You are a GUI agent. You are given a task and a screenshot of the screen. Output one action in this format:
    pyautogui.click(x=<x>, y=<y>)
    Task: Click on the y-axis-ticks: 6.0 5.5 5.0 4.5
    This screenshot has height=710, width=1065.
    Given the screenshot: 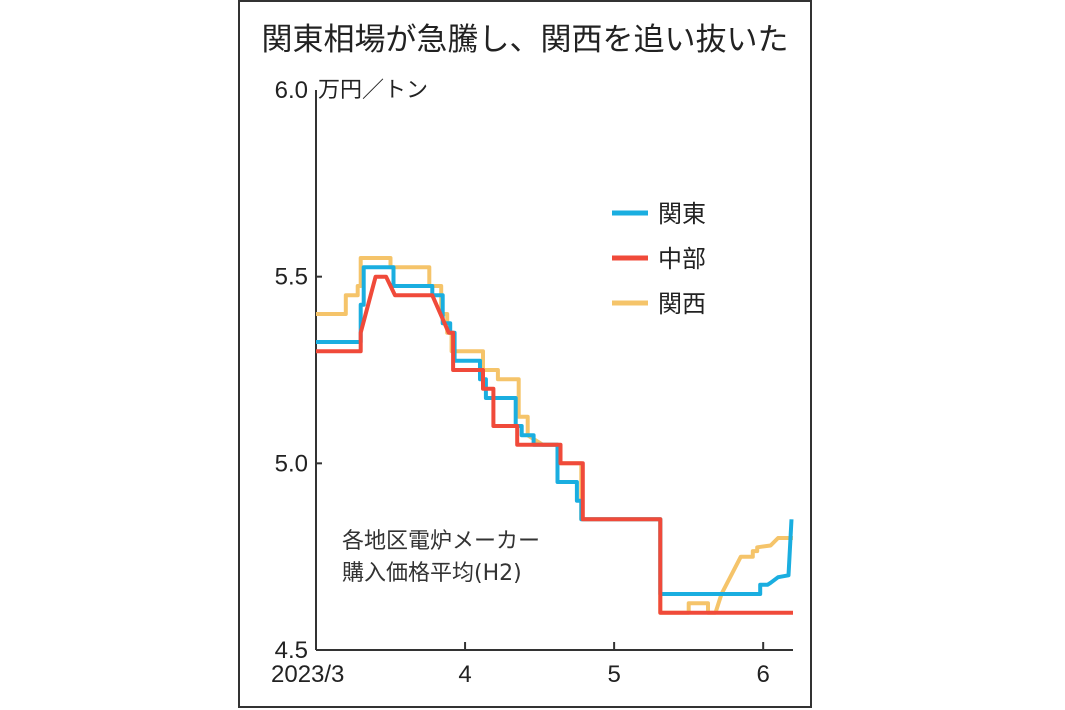 What is the action you would take?
    pyautogui.click(x=298, y=370)
    